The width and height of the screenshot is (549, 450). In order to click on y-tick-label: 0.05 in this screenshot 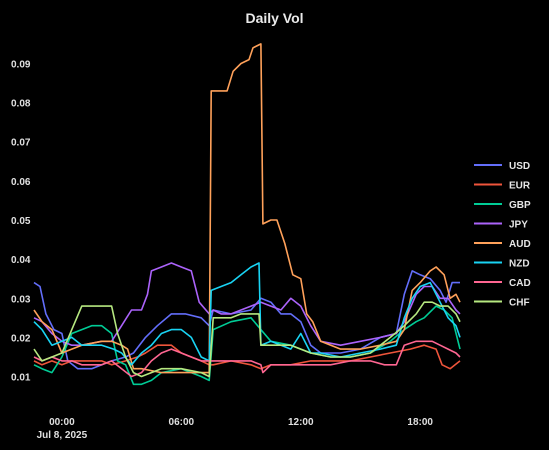, I will do `click(21, 221)`.